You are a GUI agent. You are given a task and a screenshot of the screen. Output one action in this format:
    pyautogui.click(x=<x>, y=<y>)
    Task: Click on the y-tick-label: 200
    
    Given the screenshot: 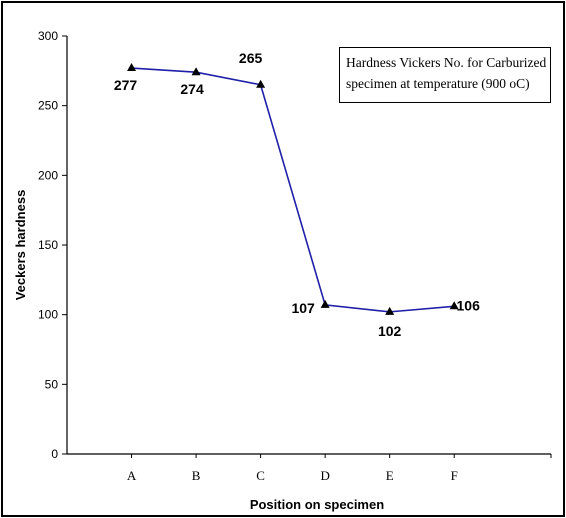 What is the action you would take?
    pyautogui.click(x=48, y=175)
    